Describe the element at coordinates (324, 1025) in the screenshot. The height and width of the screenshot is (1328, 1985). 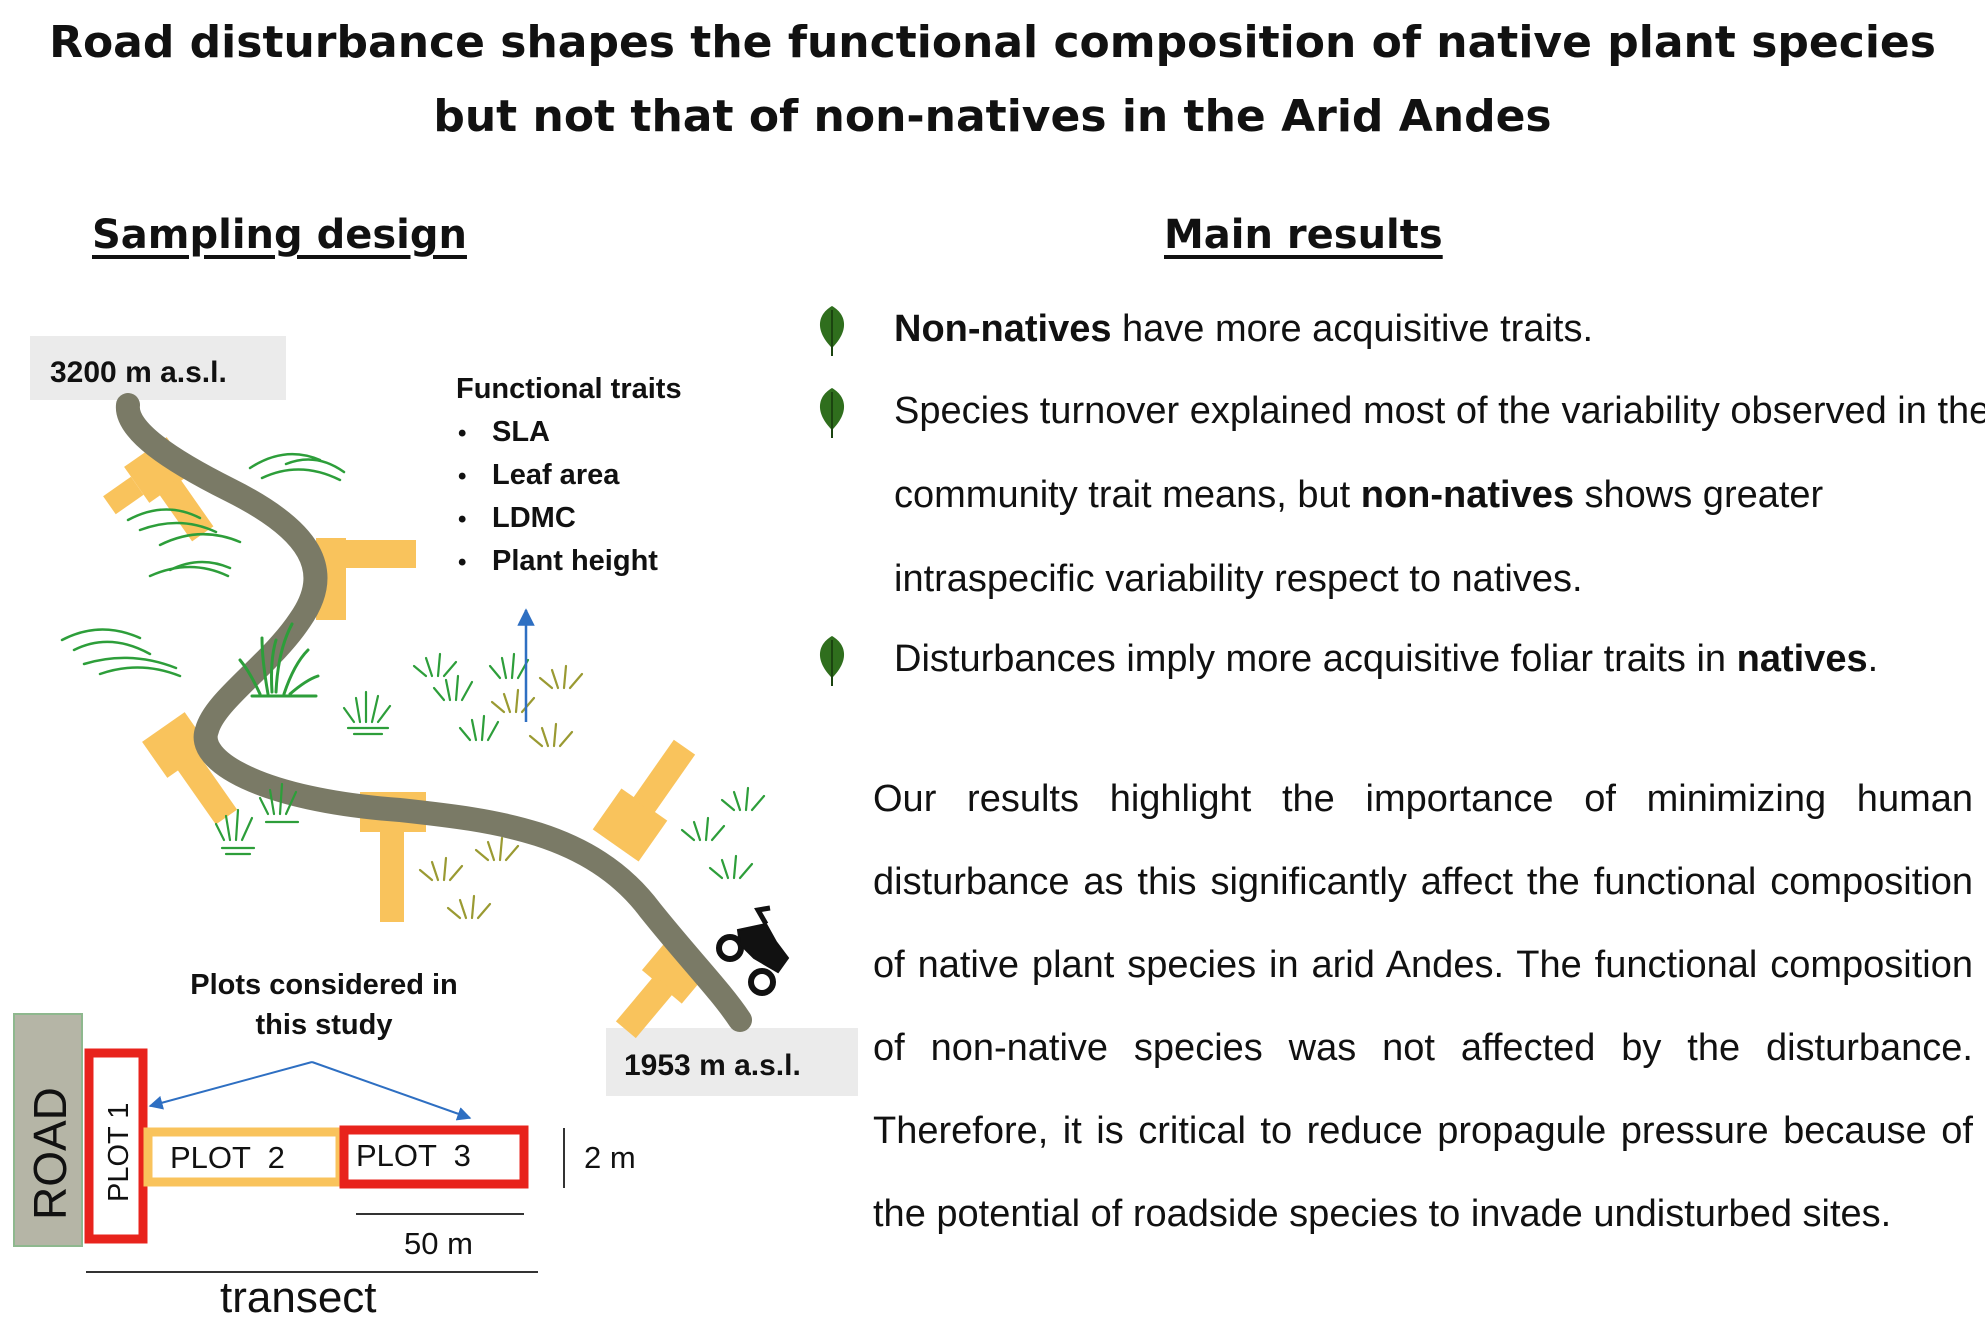
I see `plots-label-line-2: this study` at that location.